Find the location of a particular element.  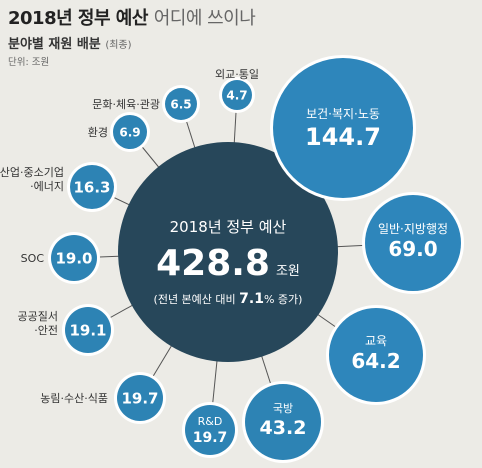

subtitle-text: 분야별 재원 배분 is located at coordinates (54, 44).